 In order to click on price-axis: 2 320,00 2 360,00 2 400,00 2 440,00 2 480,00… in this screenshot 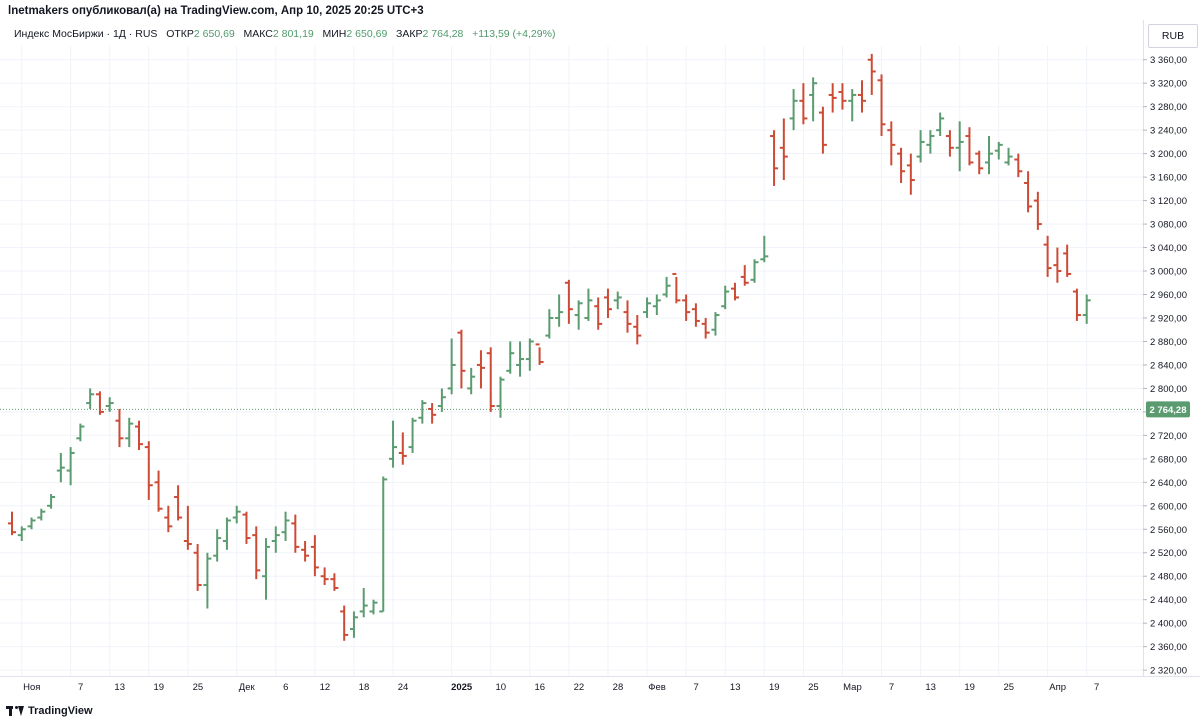, I will do `click(1171, 348)`.